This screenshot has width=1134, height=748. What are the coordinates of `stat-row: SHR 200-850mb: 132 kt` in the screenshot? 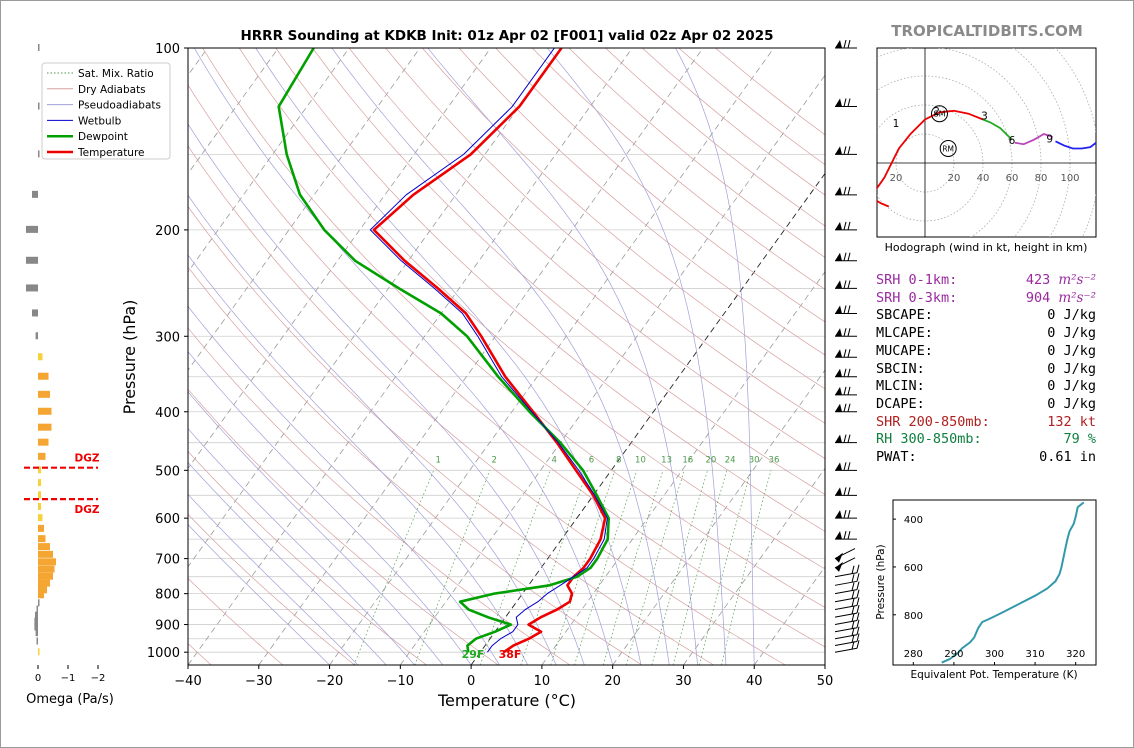 It's located at (986, 423).